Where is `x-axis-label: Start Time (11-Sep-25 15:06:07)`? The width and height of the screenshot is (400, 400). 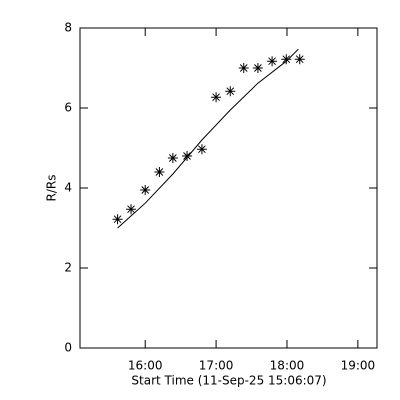 x-axis-label: Start Time (11-Sep-25 15:06:07) is located at coordinates (228, 381).